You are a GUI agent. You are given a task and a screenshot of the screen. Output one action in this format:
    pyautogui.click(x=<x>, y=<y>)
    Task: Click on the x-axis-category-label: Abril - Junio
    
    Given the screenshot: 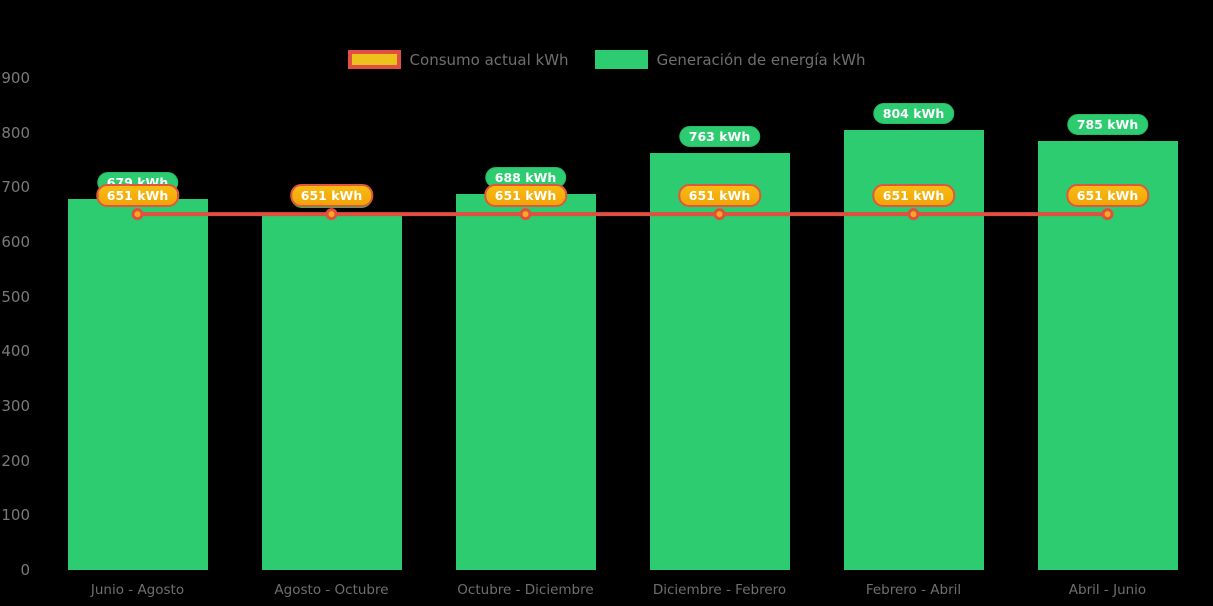 What is the action you would take?
    pyautogui.click(x=1107, y=590)
    